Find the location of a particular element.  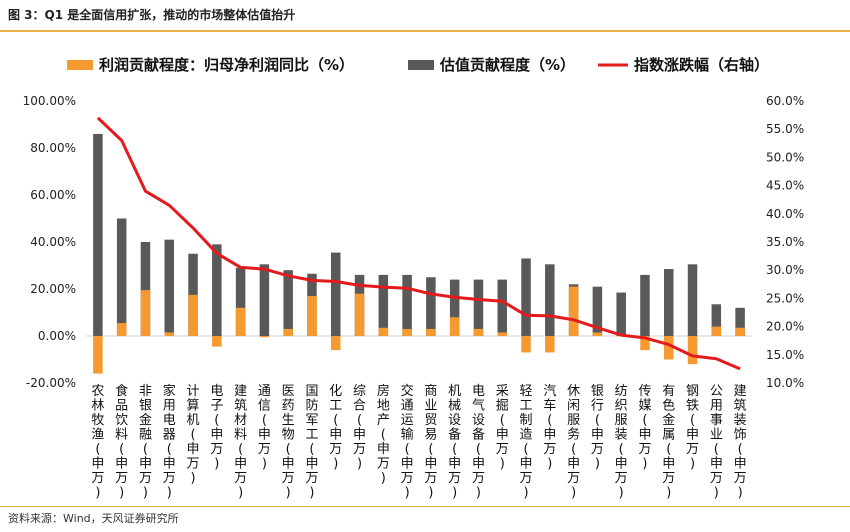

left-tick-label: -20.00% is located at coordinates (51, 383).